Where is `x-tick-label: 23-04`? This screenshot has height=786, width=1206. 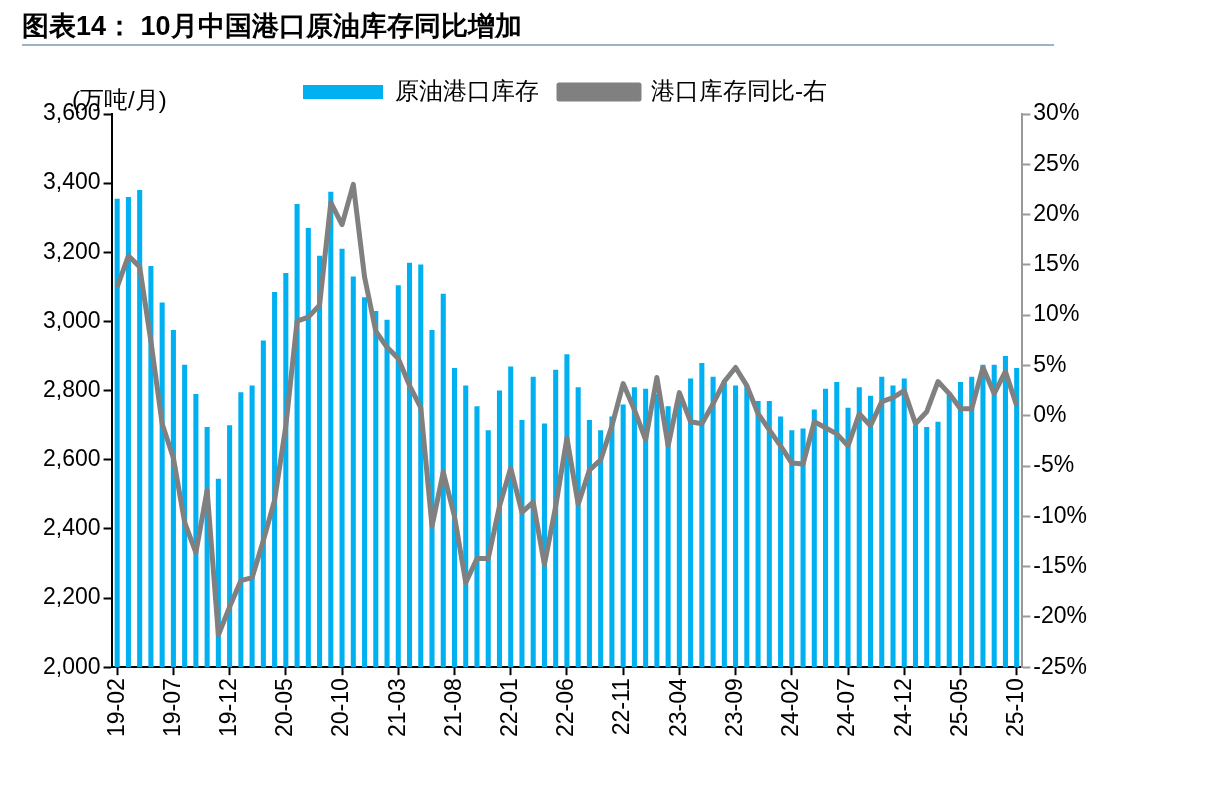 x-tick-label: 23-04 is located at coordinates (677, 707).